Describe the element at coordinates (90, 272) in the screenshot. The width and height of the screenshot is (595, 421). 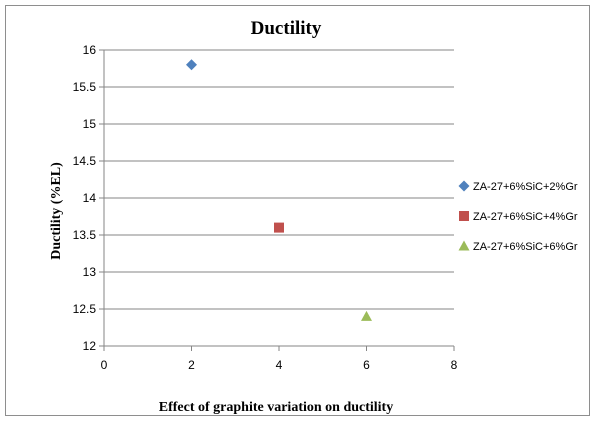
I see `y-tick-label: 13` at that location.